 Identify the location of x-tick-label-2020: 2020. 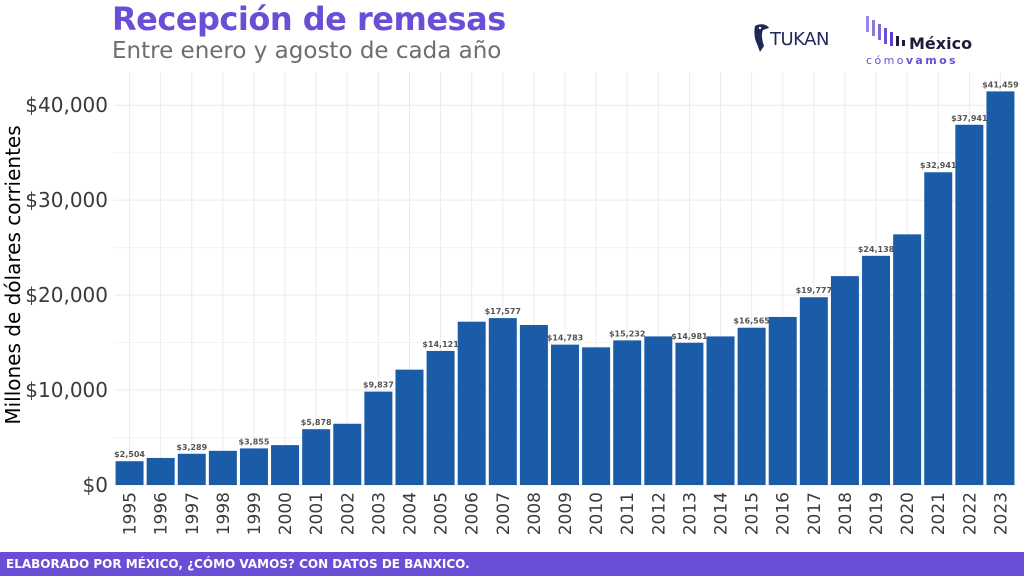
(908, 513).